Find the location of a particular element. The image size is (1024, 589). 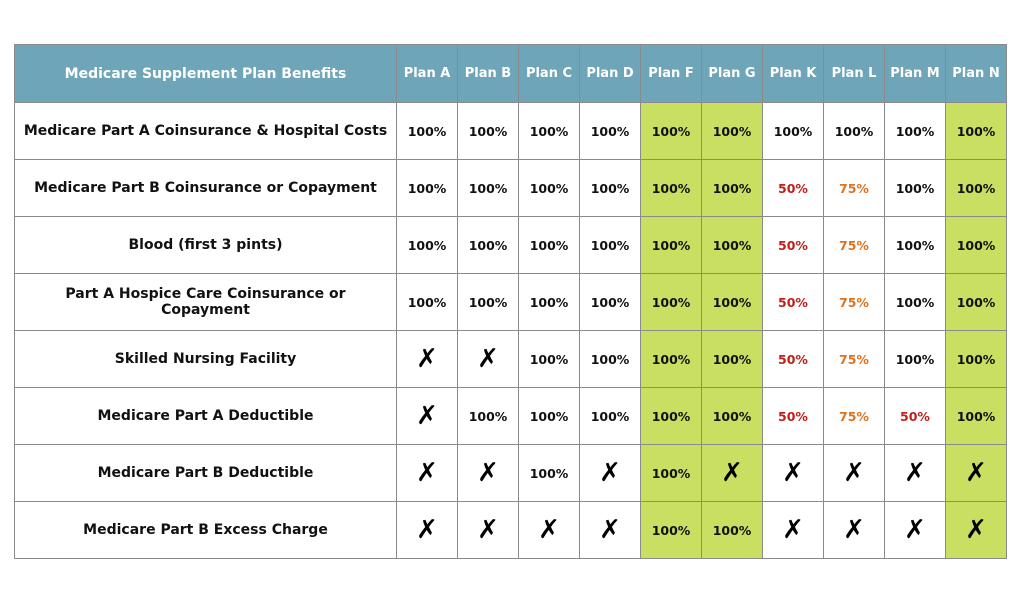

column-header-plan-m: Plan M is located at coordinates (915, 73).